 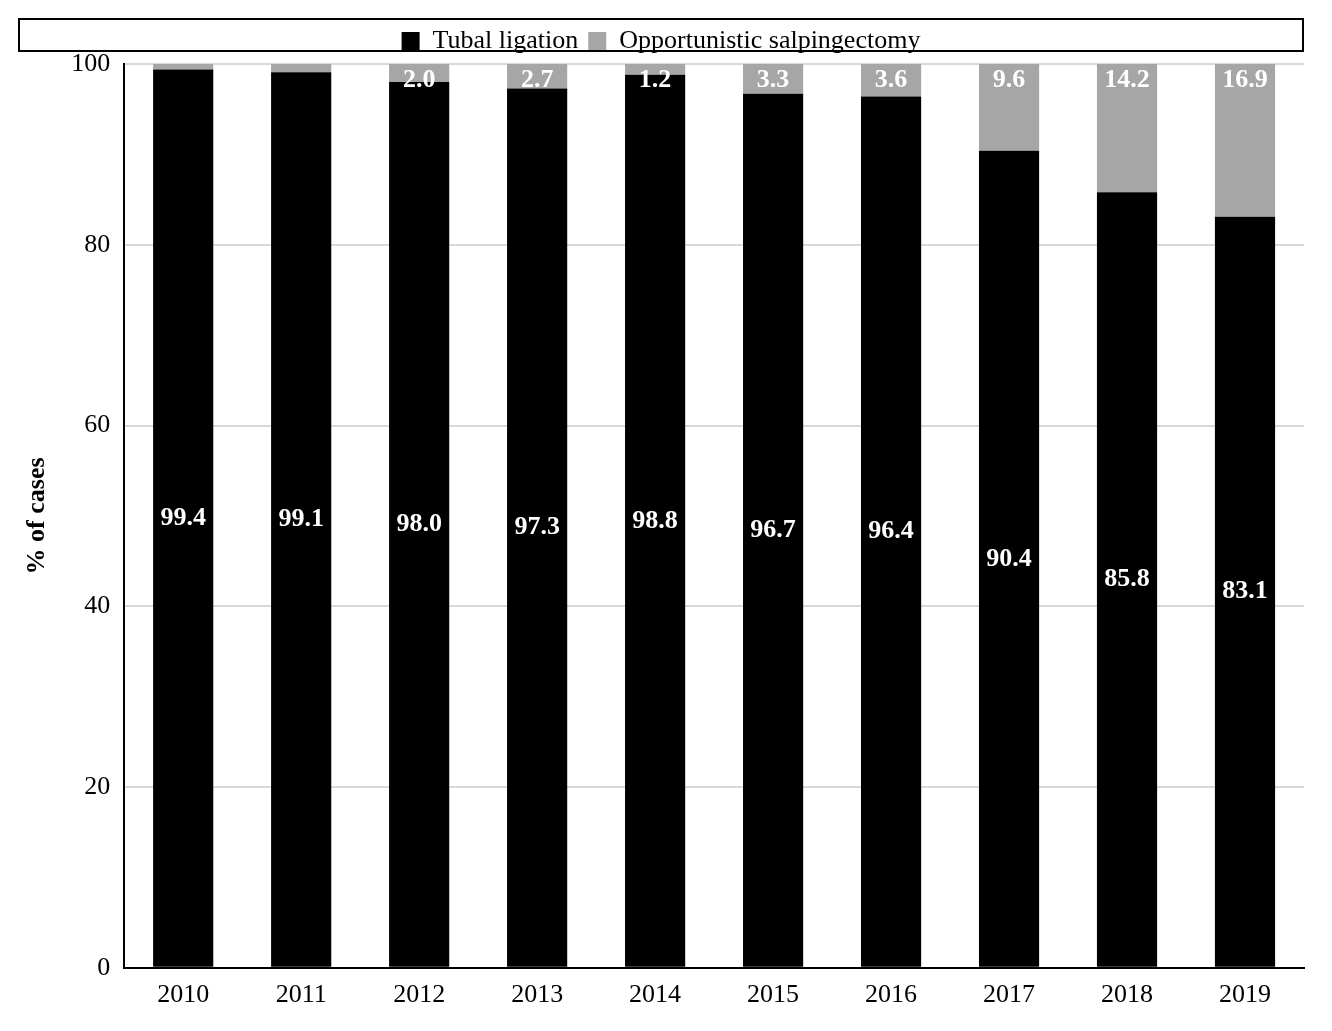 I want to click on data-label: 97.3, so click(x=537, y=526).